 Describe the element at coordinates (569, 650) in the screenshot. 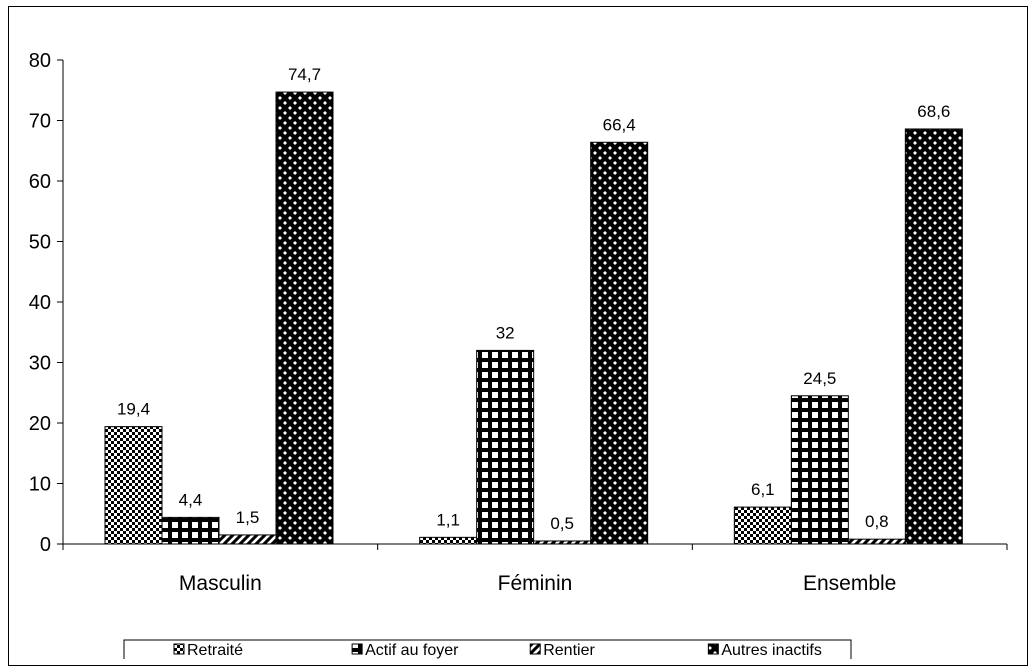

I see `legend-label: Rentier` at that location.